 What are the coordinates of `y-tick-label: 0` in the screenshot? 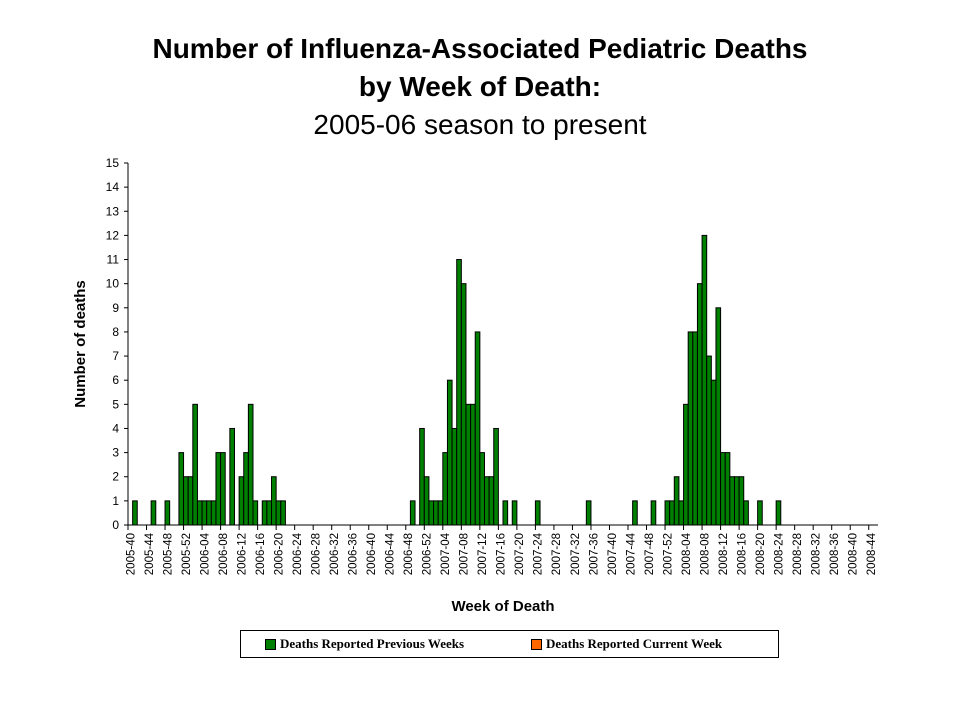 It's located at (115, 525).